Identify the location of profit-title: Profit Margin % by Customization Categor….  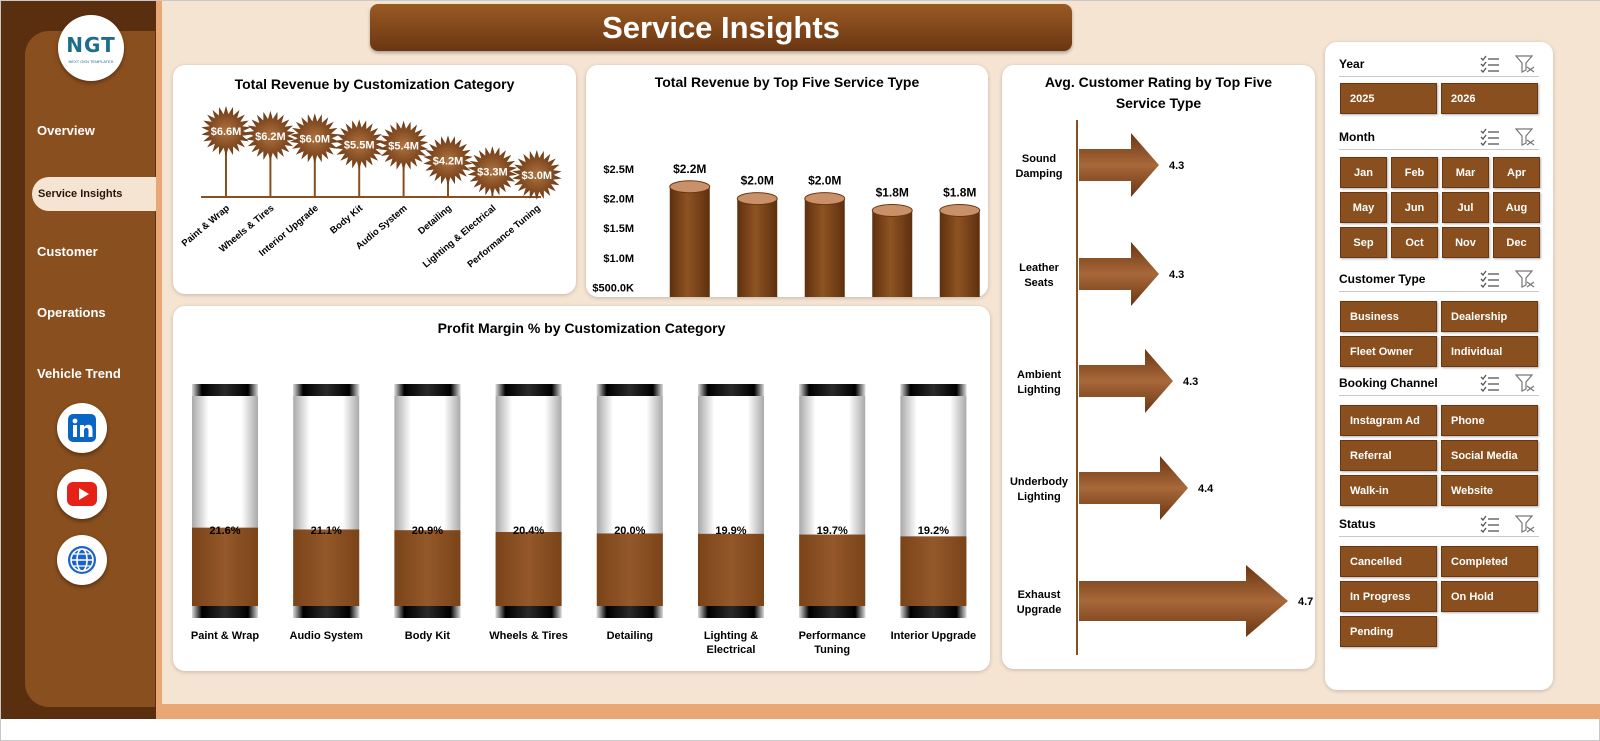
(581, 328).